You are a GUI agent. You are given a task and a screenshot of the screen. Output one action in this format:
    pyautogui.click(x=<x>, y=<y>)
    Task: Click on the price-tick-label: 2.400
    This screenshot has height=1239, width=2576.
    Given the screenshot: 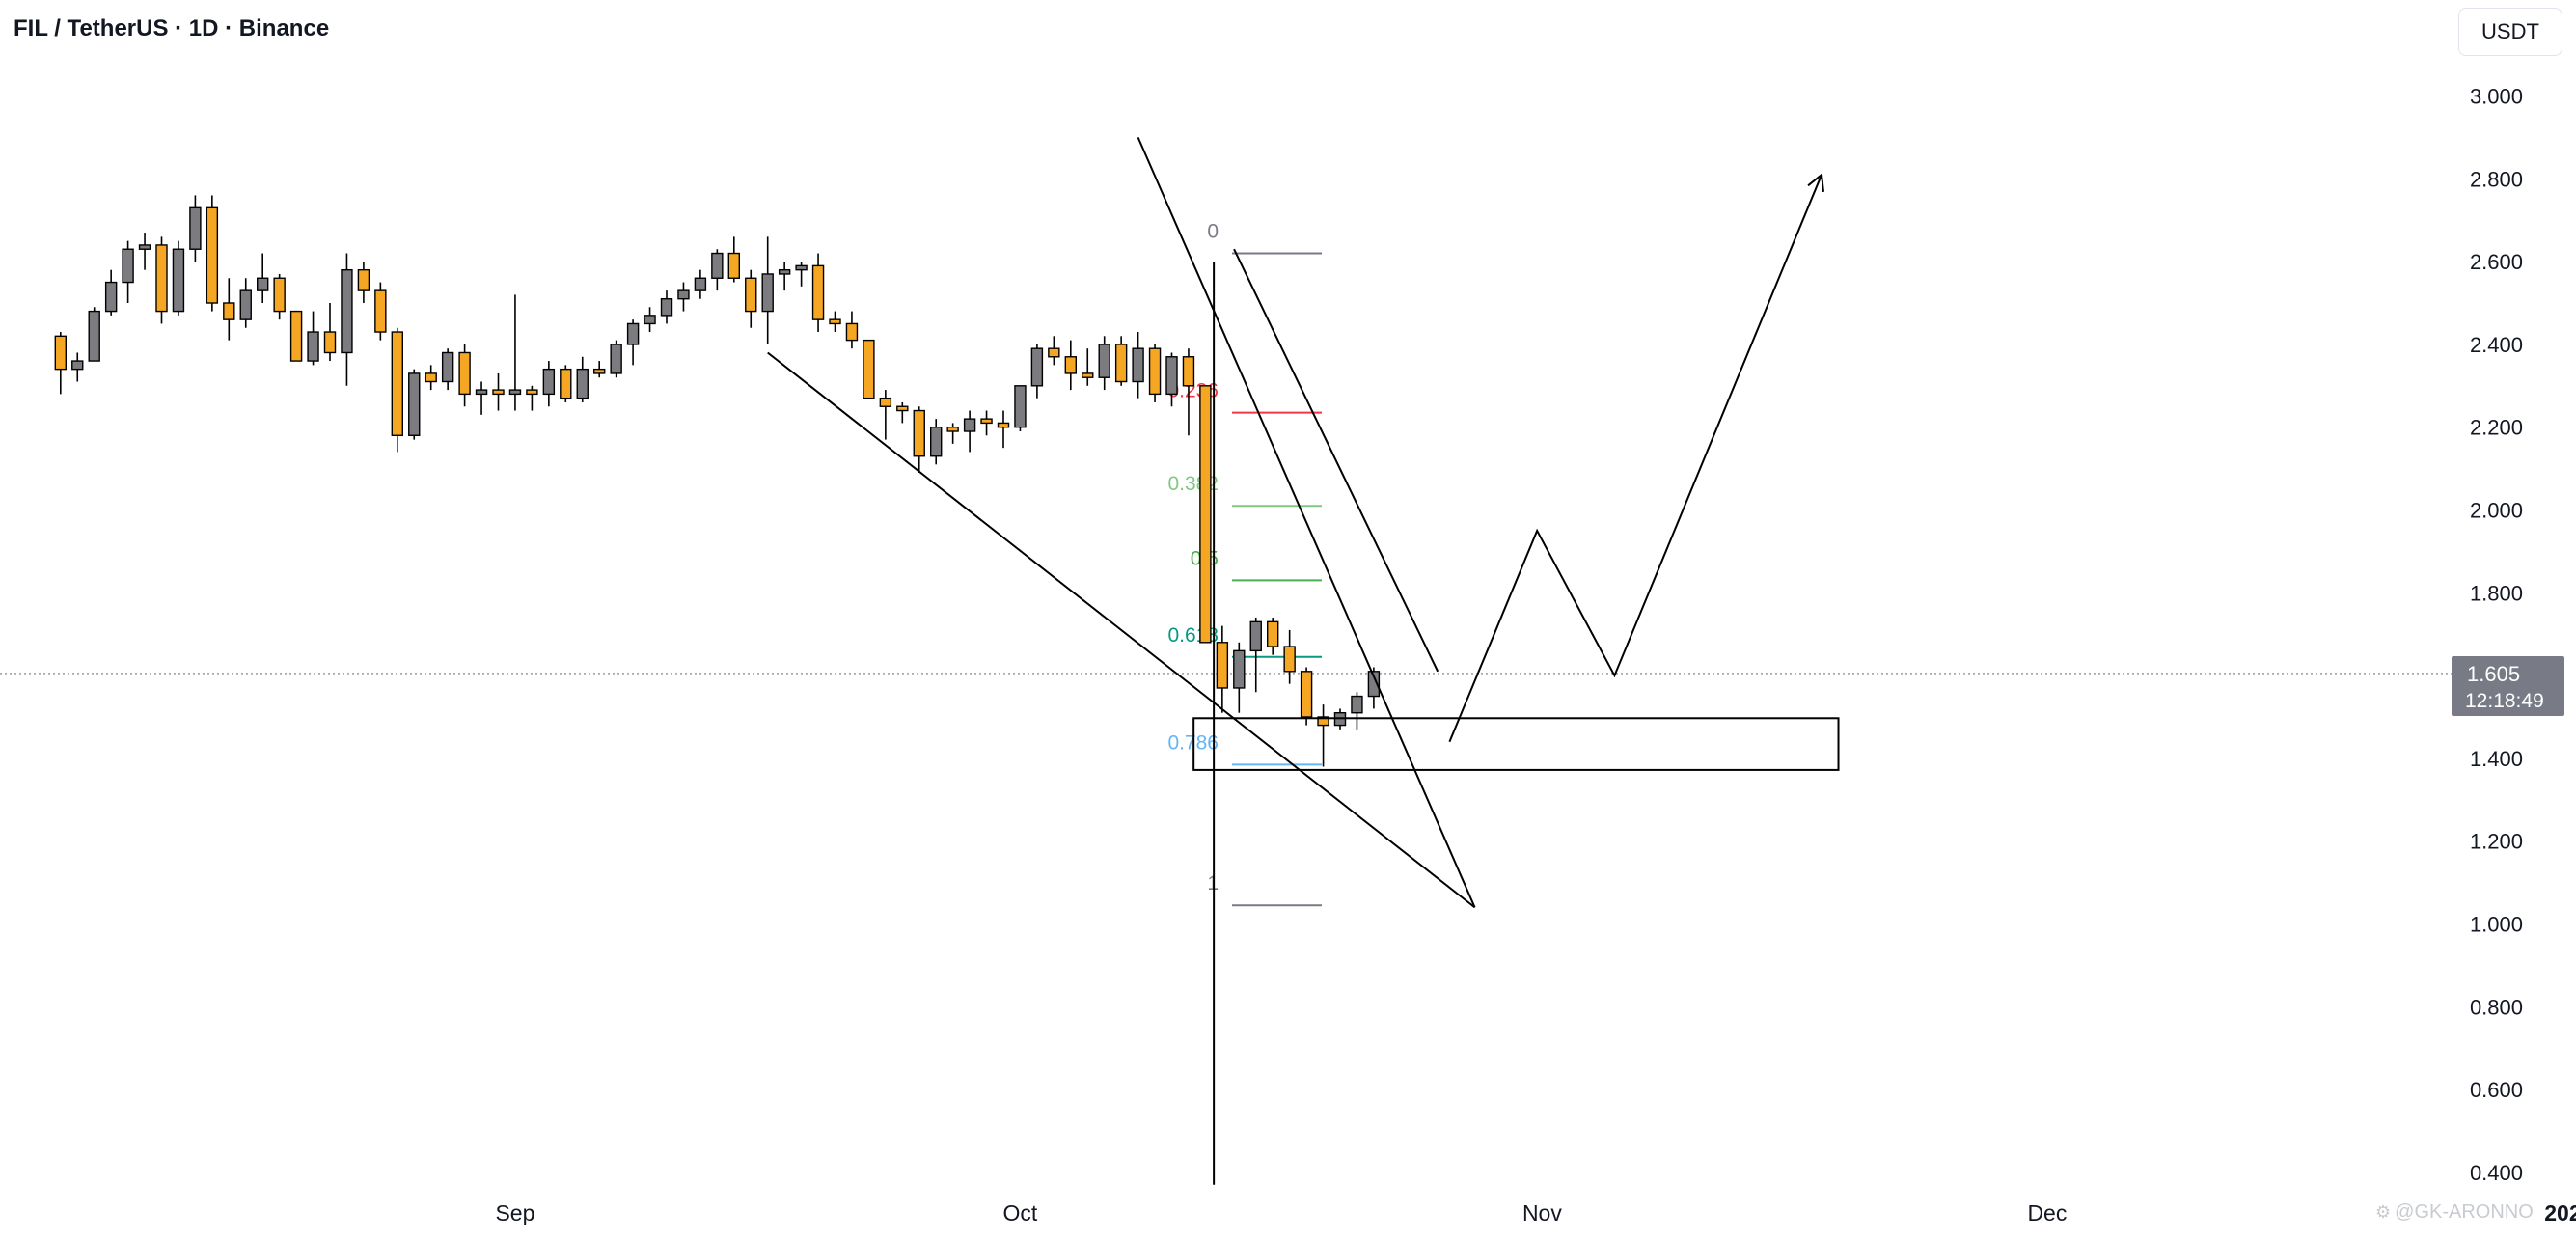 What is the action you would take?
    pyautogui.click(x=2497, y=345)
    